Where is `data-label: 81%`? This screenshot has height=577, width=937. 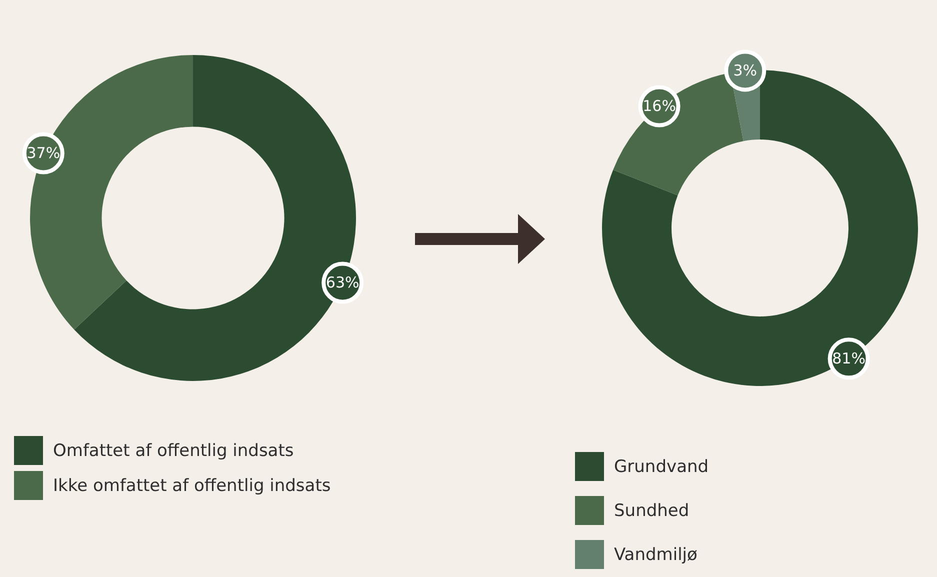 data-label: 81% is located at coordinates (849, 359).